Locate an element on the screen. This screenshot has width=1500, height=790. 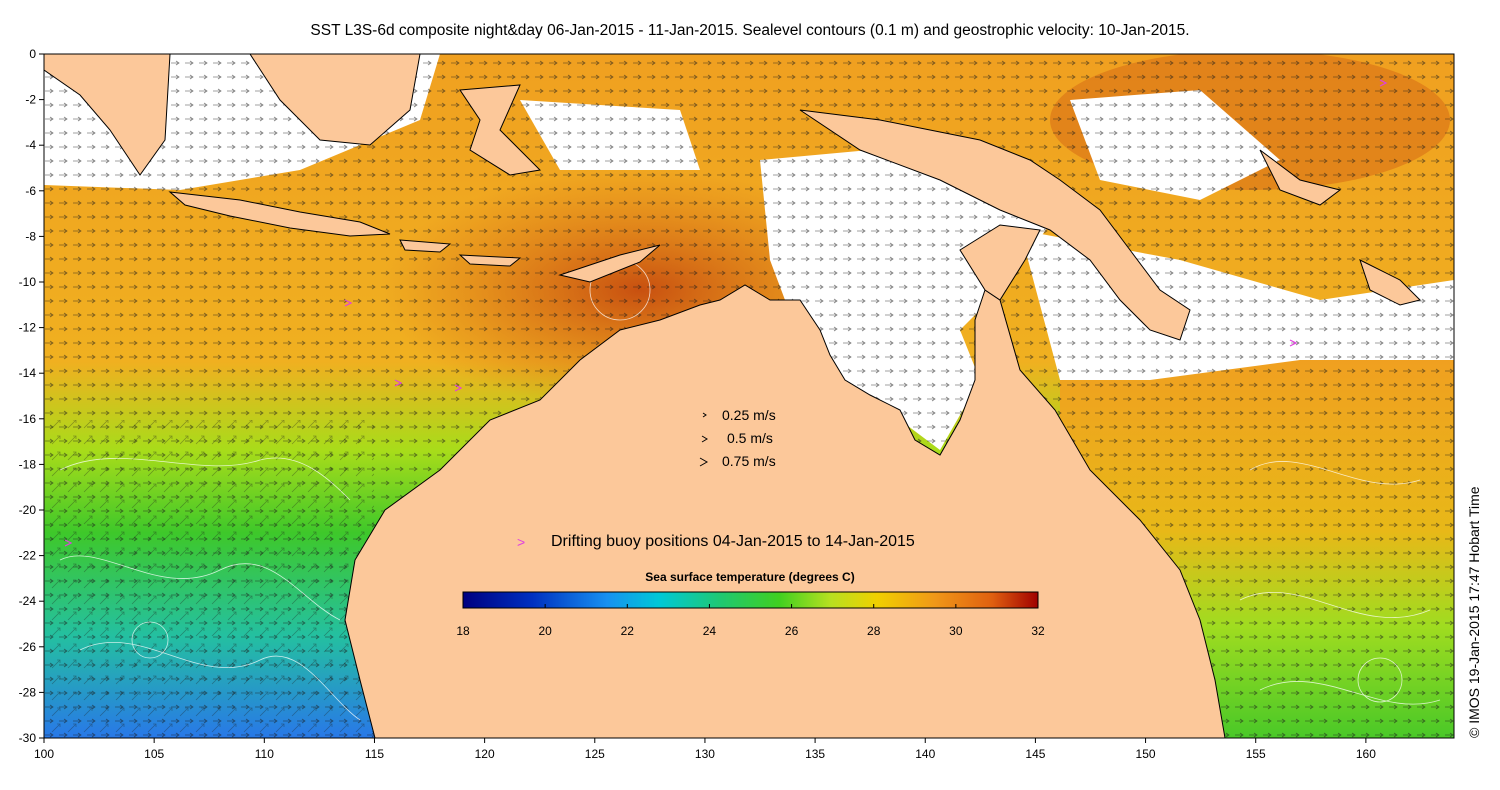
y-tick-label: -20 is located at coordinates (28, 510).